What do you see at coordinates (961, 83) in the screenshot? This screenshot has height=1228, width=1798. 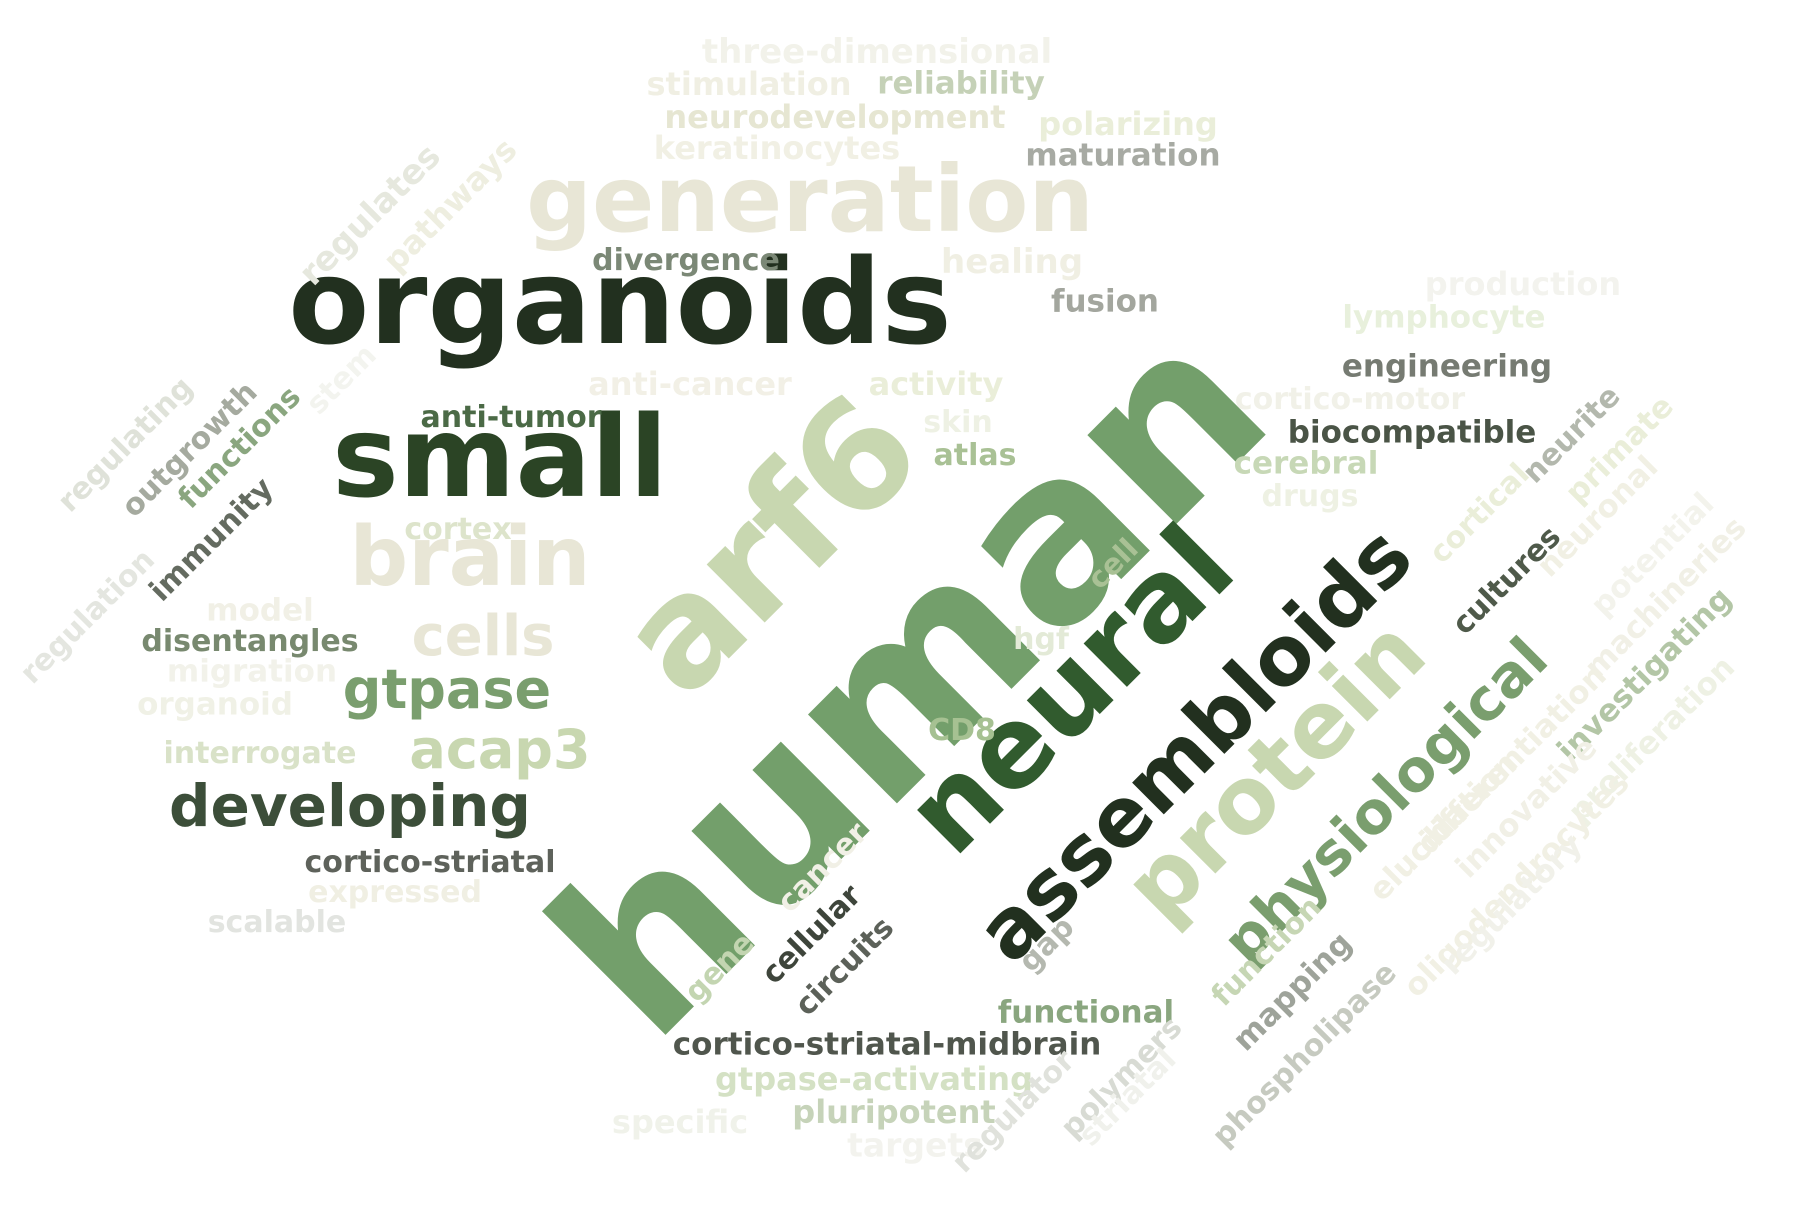 I see `word-reliability: reliability` at bounding box center [961, 83].